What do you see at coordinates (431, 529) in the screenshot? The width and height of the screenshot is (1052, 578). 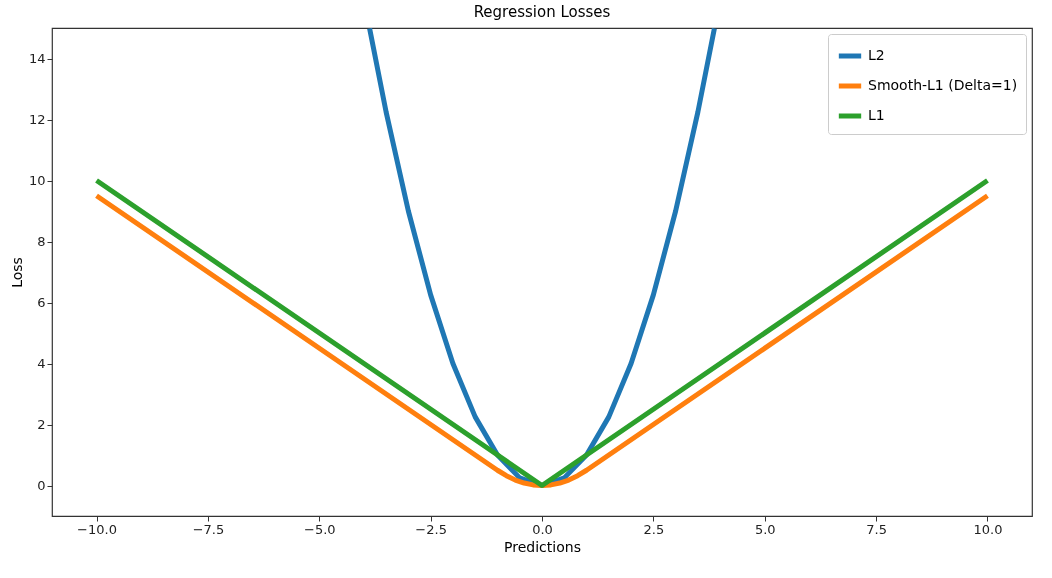 I see `x-tick-label: −2.5` at bounding box center [431, 529].